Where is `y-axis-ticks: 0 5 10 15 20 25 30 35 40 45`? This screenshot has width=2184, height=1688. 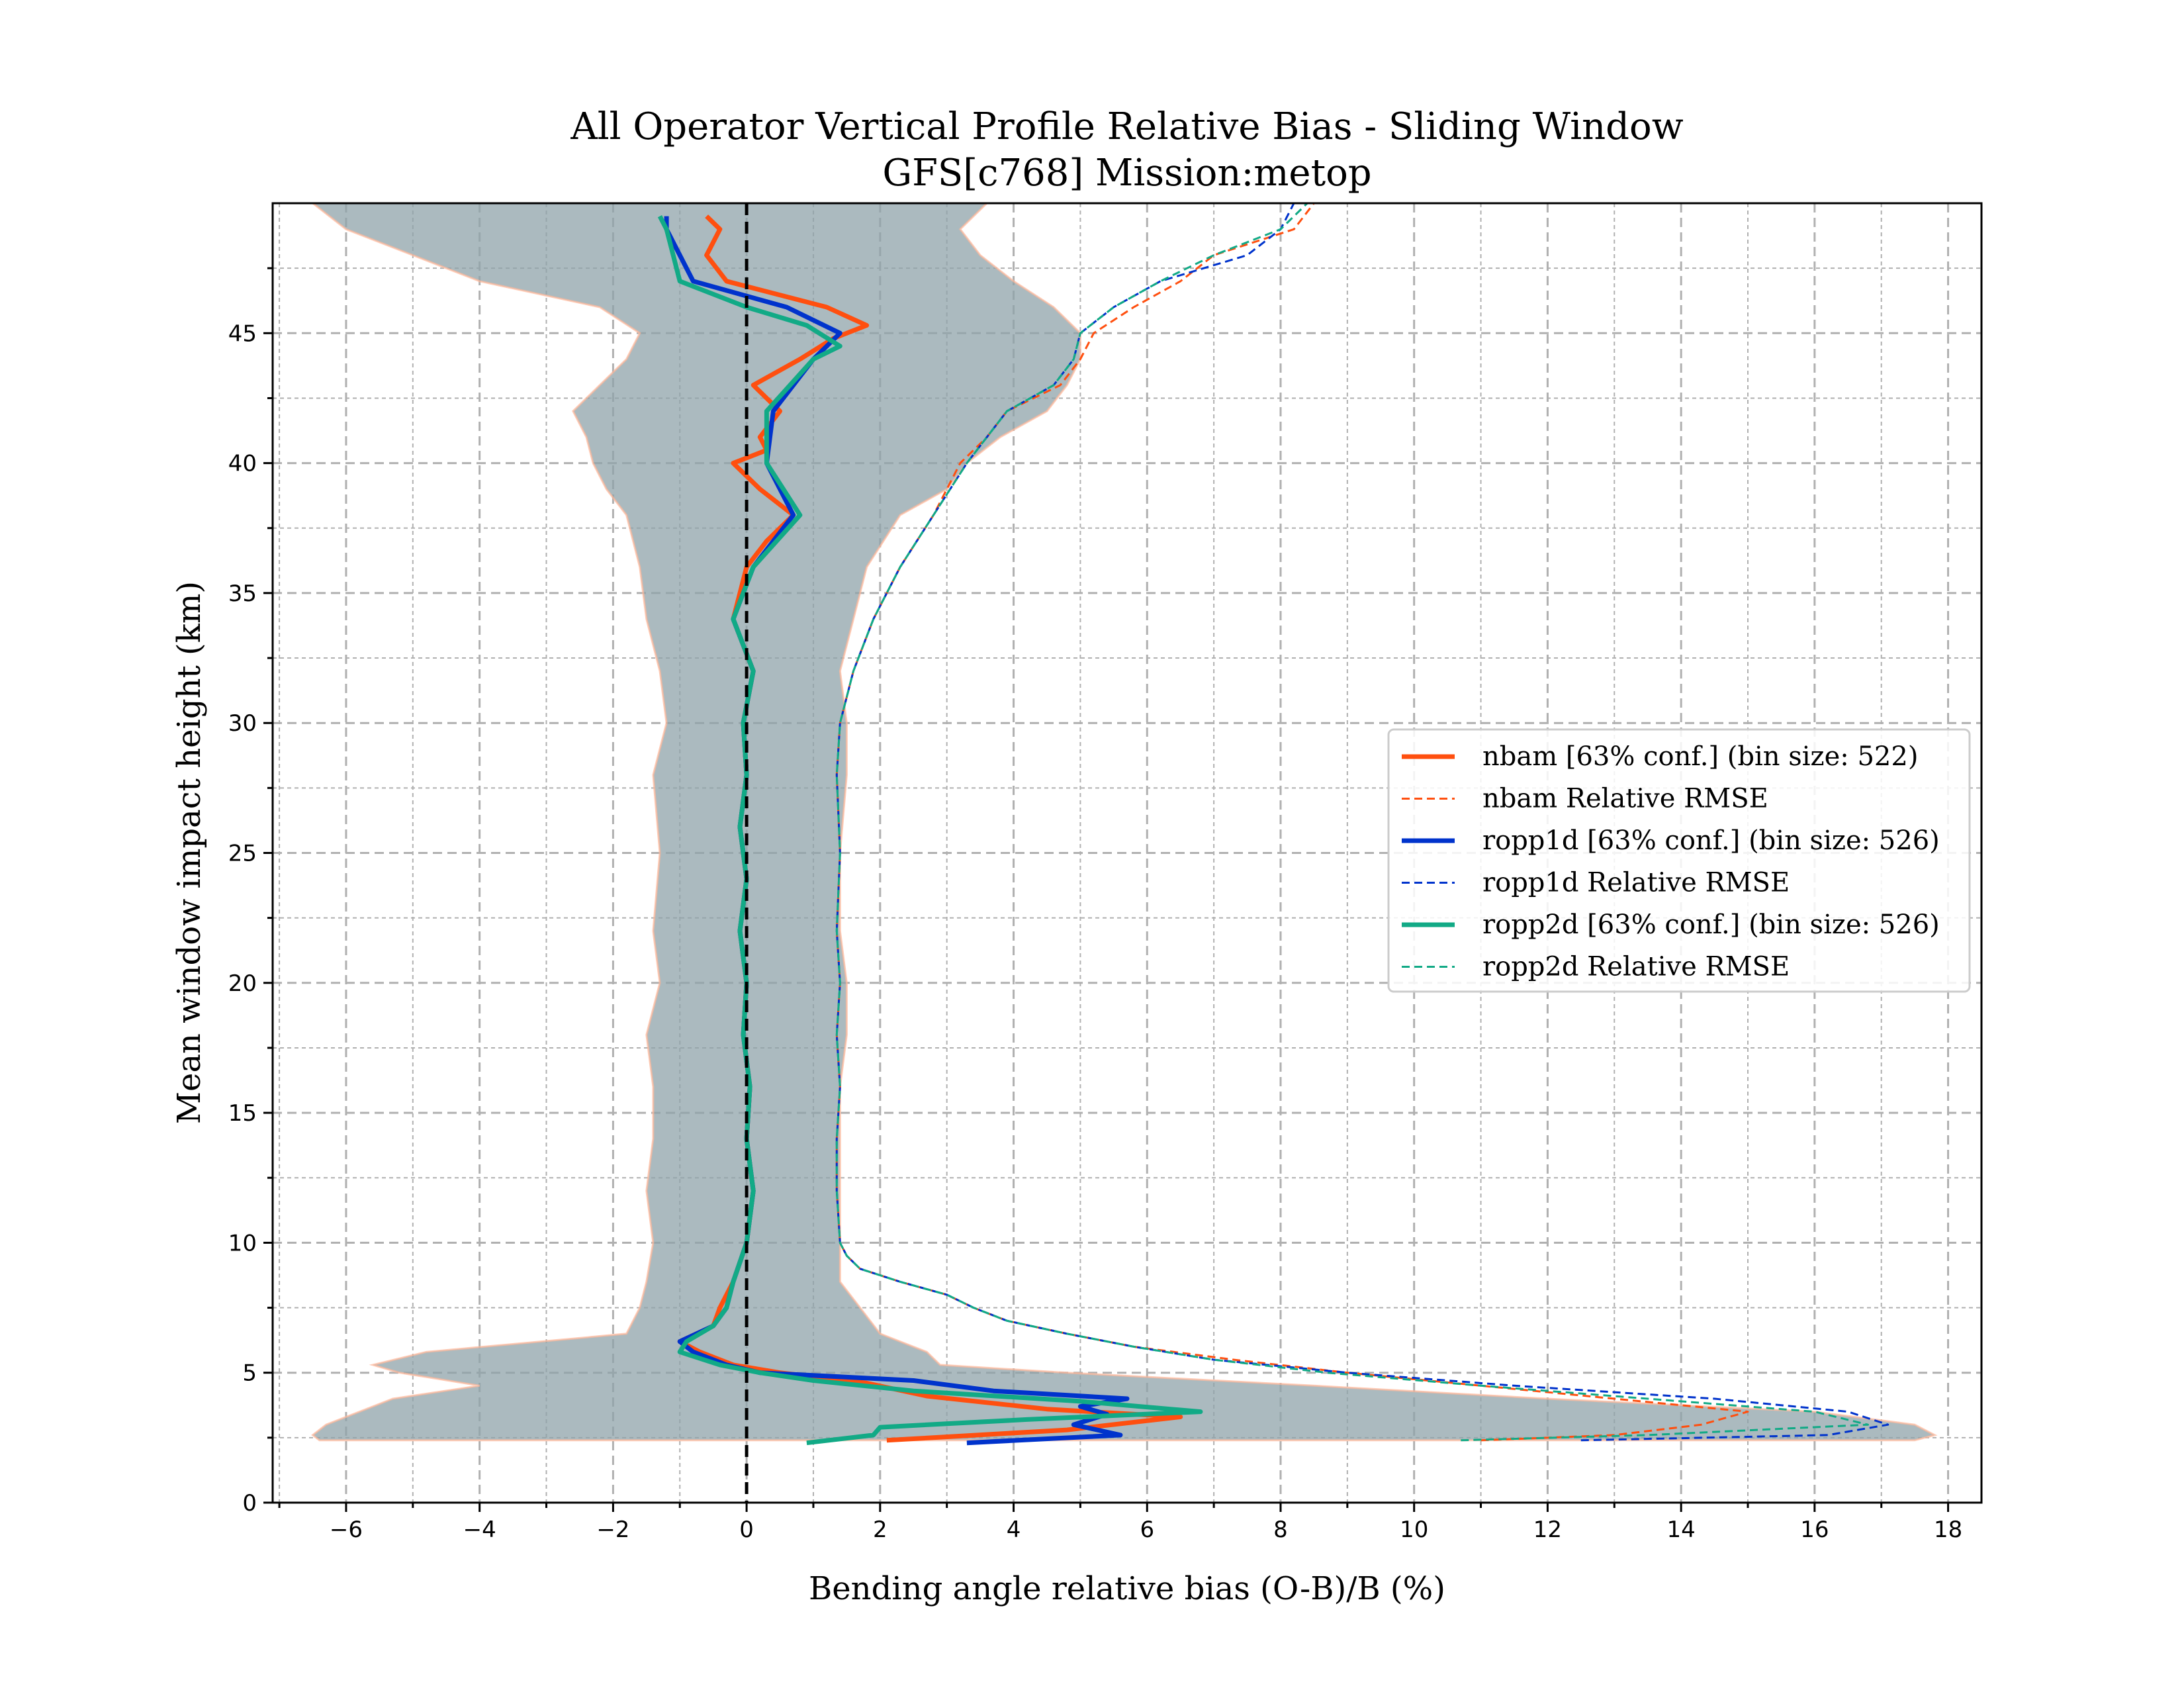
y-axis-ticks: 0 5 10 15 20 25 30 35 40 45 is located at coordinates (251, 892).